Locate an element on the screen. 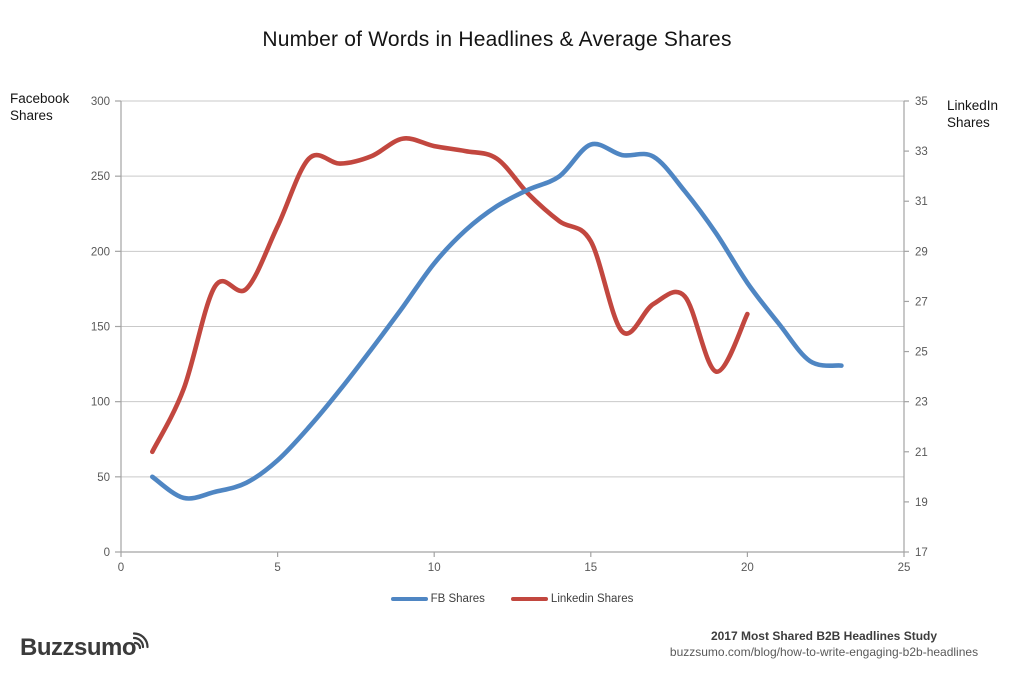 Image resolution: width=1024 pixels, height=683 pixels. y-right-tick-label: 25 is located at coordinates (921, 353).